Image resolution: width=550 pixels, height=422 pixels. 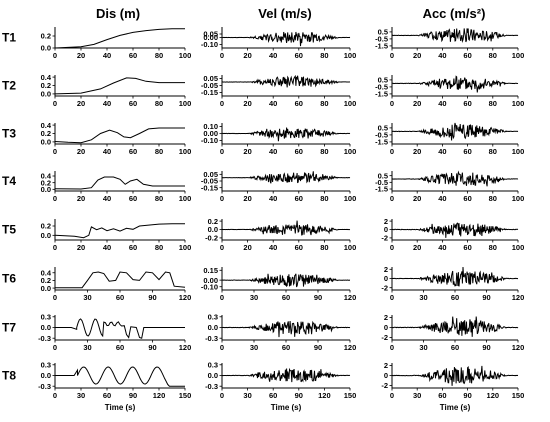 What do you see at coordinates (210, 78) in the screenshot?
I see `y-tick-label: 0.05` at bounding box center [210, 78].